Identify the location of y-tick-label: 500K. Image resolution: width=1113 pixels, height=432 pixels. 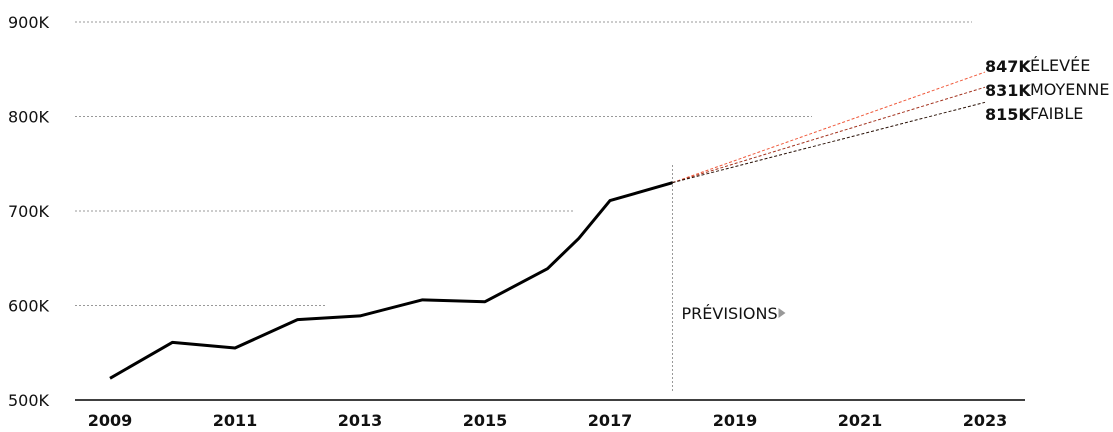
(29, 400).